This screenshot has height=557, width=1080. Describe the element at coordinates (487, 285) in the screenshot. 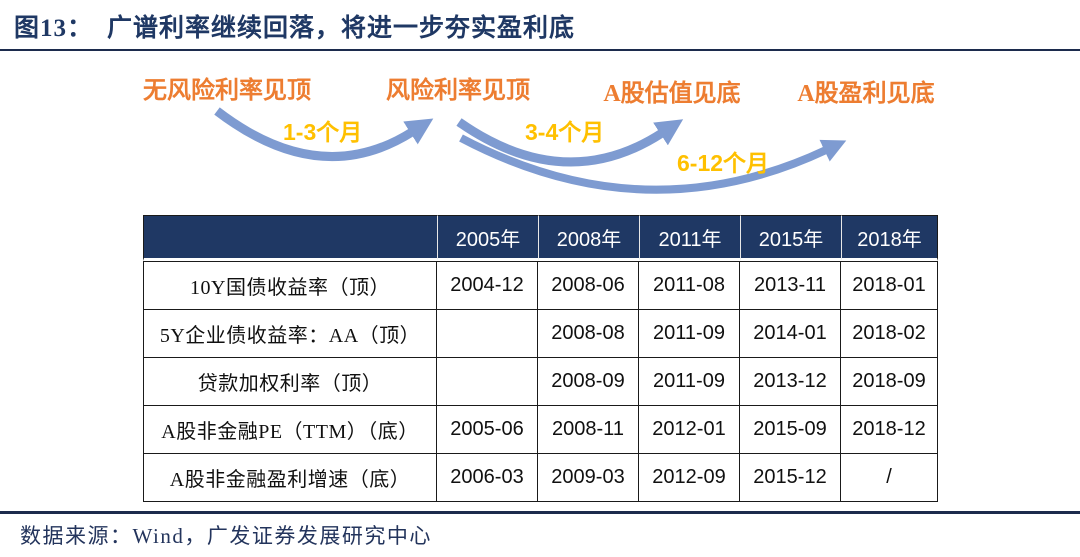

I see `table-cell: 2004-12` at that location.